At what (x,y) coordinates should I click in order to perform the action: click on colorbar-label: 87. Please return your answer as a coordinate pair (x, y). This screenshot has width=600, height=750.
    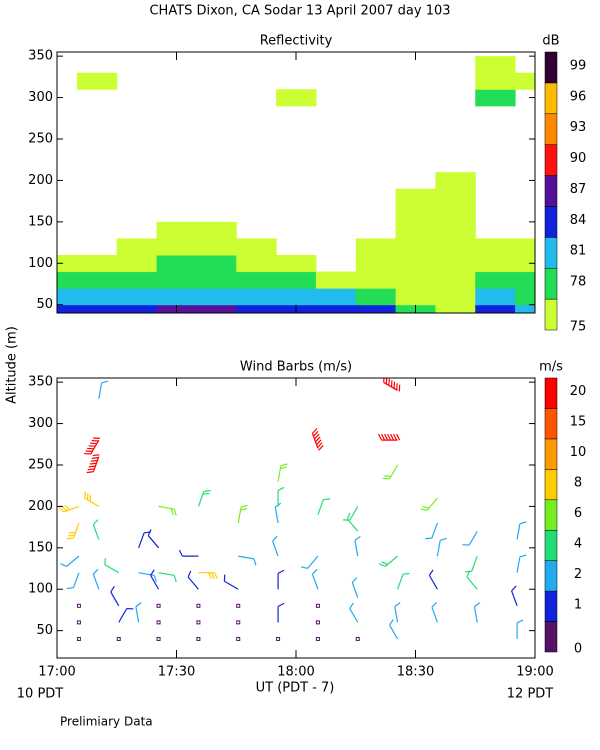
    Looking at the image, I should click on (578, 189).